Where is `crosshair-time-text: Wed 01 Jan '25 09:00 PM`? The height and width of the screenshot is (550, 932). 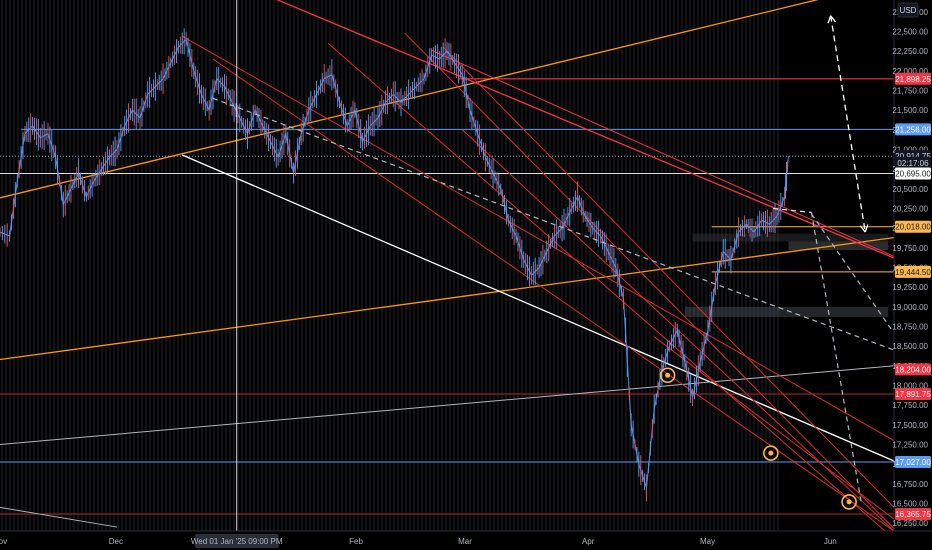 crosshair-time-text: Wed 01 Jan '25 09:00 PM is located at coordinates (237, 541).